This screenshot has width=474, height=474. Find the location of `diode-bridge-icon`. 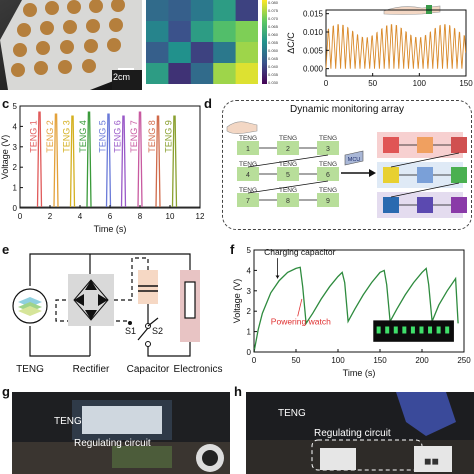

diode-bridge-icon is located at coordinates (91, 300).